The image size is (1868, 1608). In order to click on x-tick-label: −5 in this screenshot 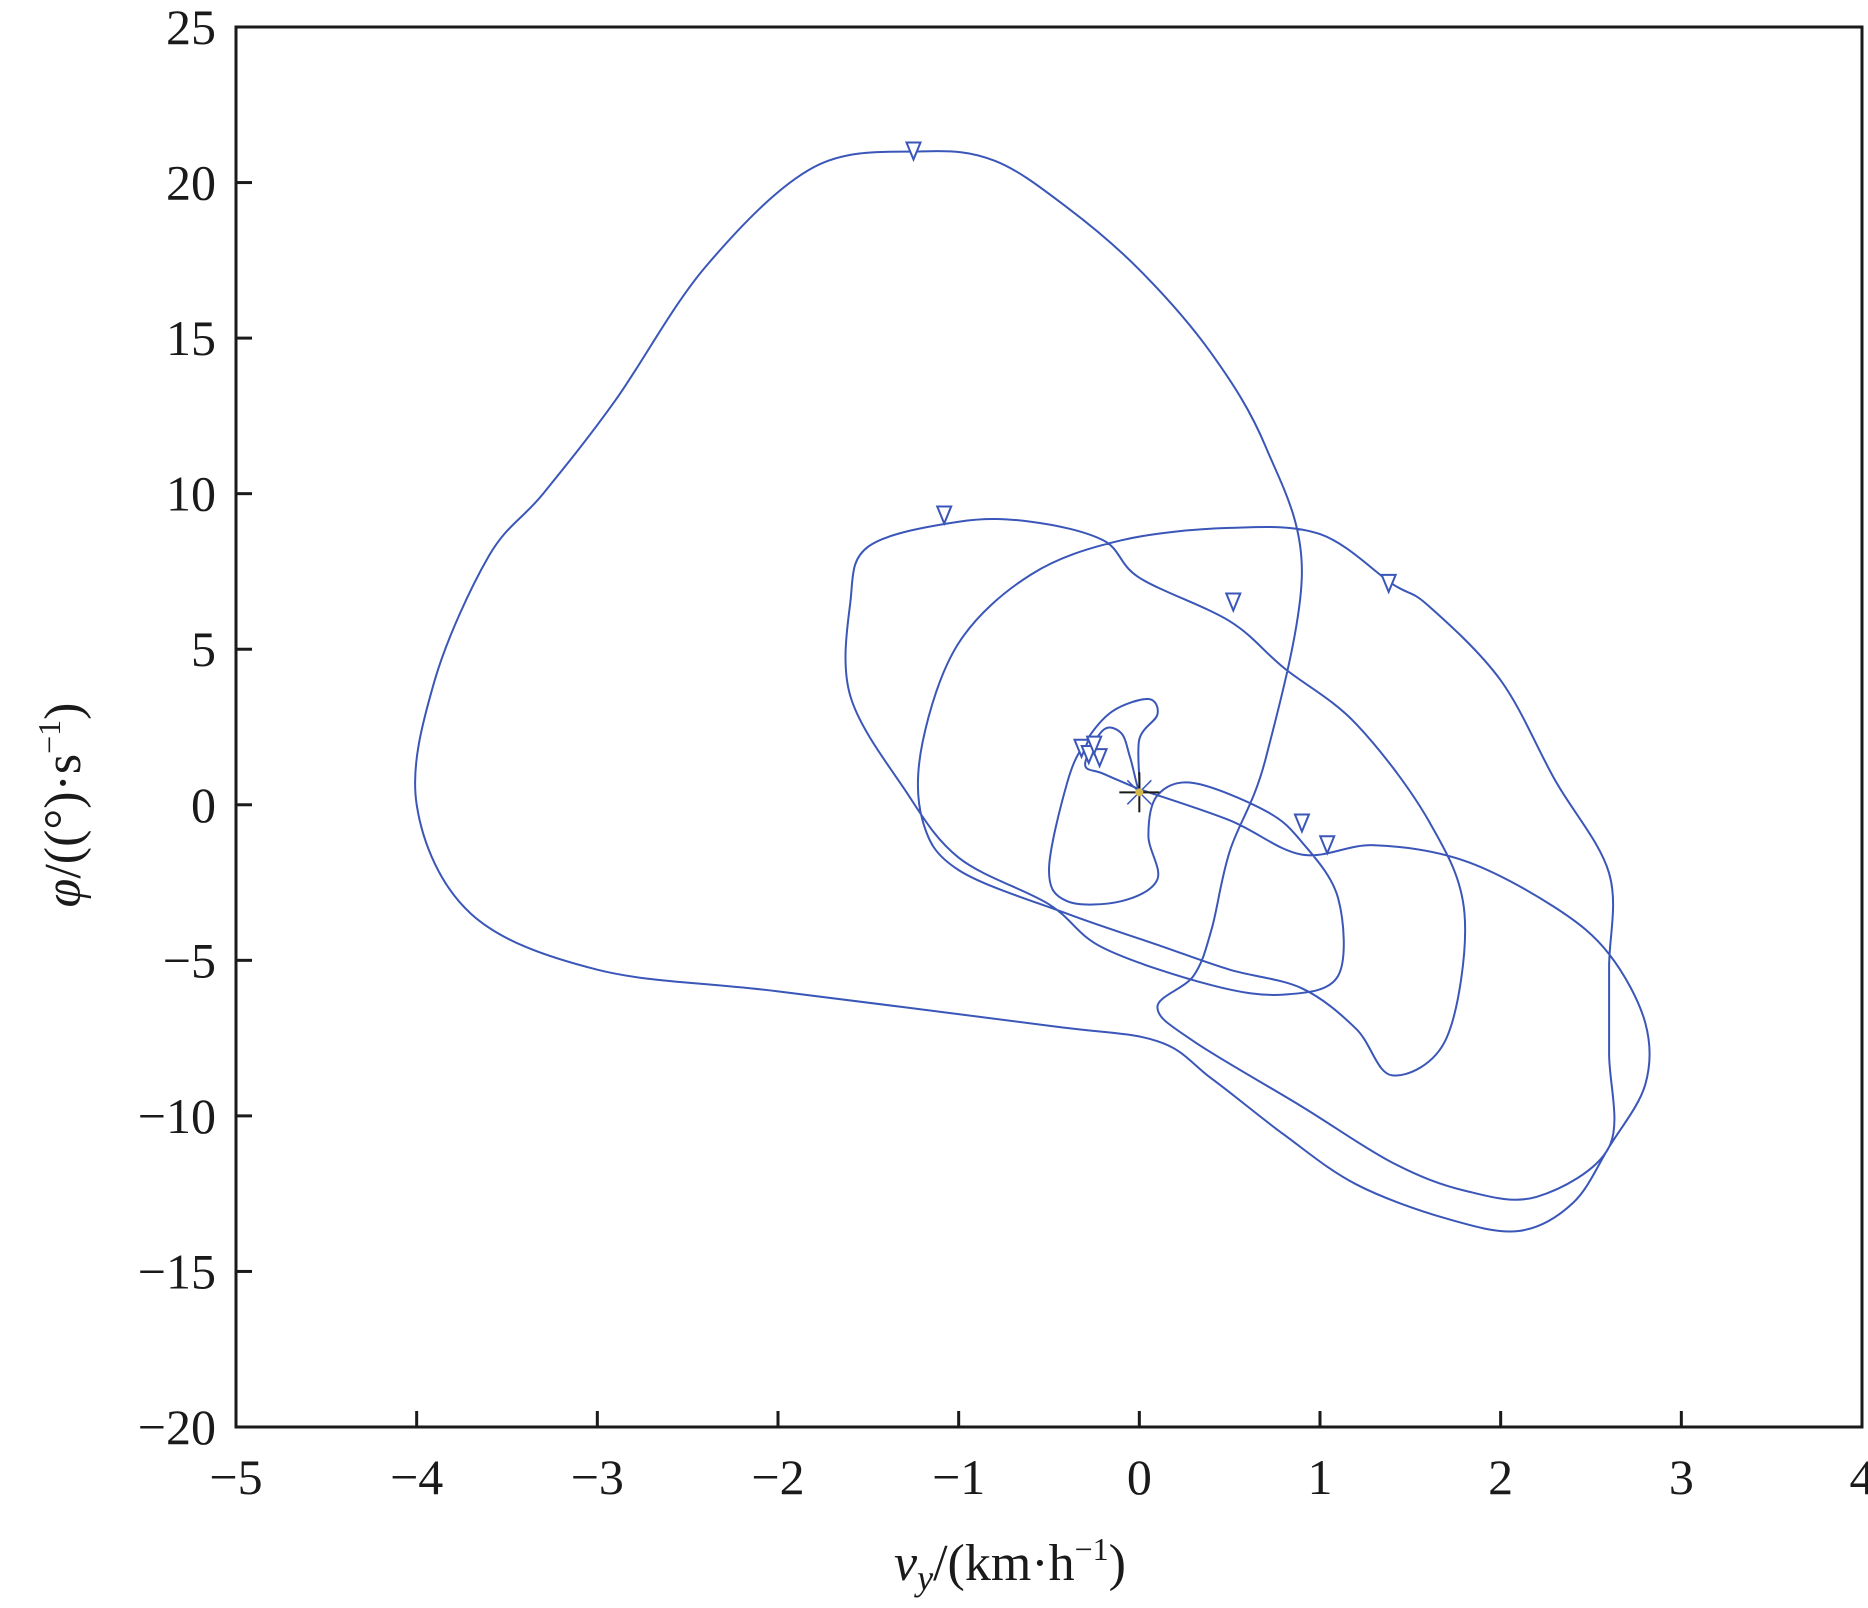, I will do `click(235, 1477)`.